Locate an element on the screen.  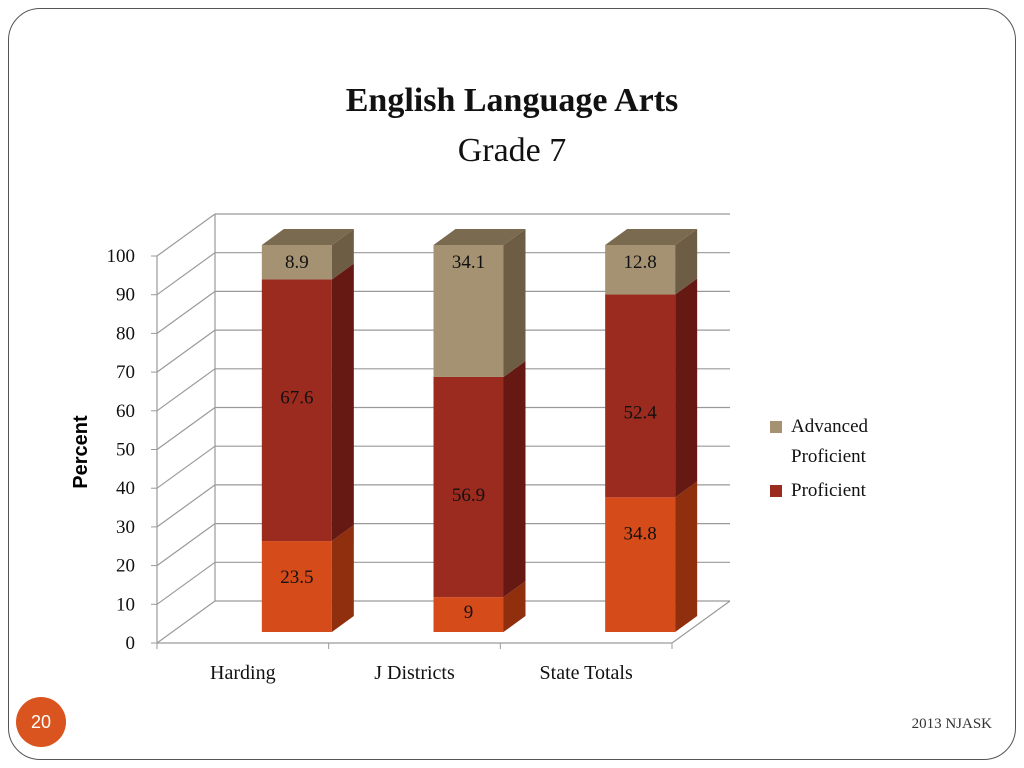
y-tick-label-0: 0 is located at coordinates (131, 643).